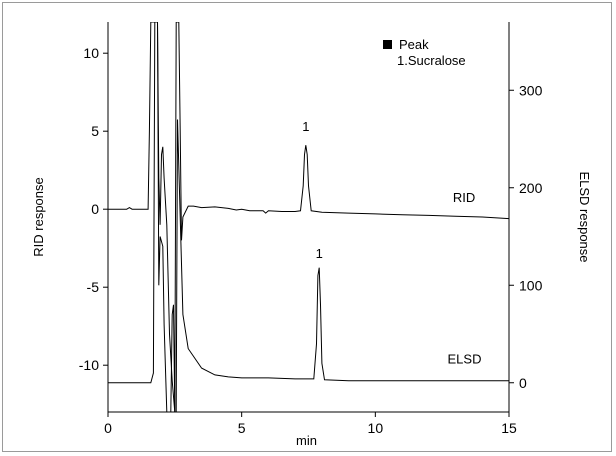 This screenshot has height=456, width=616. What do you see at coordinates (414, 44) in the screenshot?
I see `legend-title: Peak` at bounding box center [414, 44].